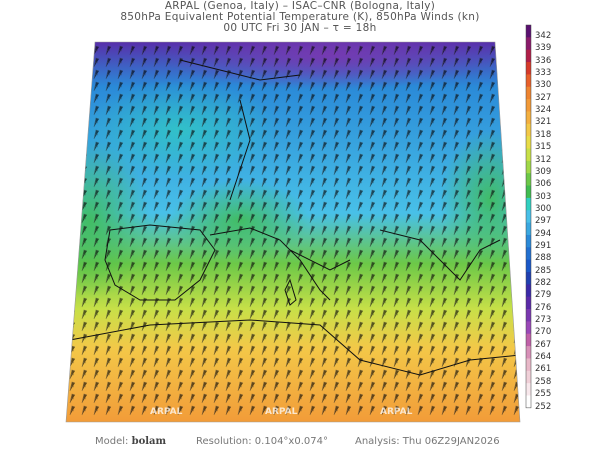  Describe the element at coordinates (543, 307) in the screenshot. I see `colorbar-label: 276` at that location.